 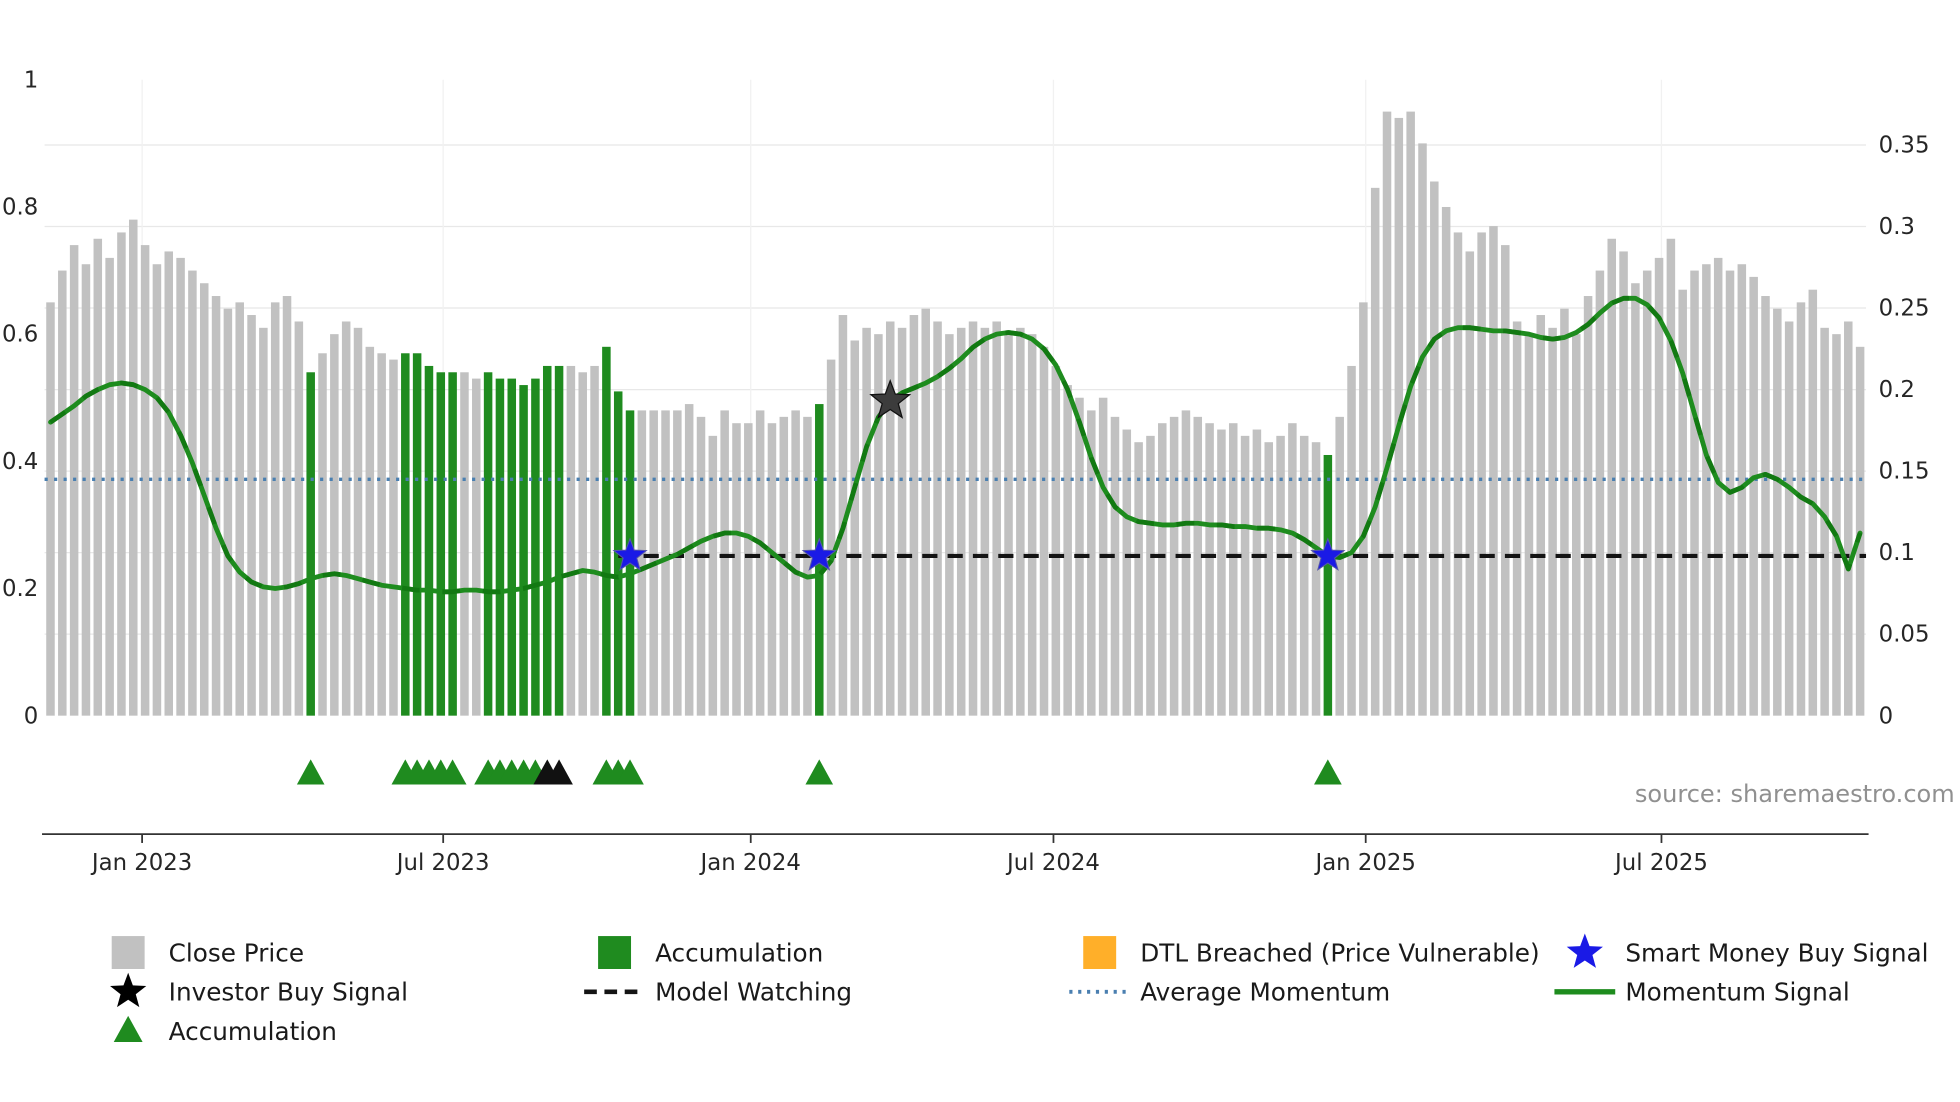 I want to click on legend-item-momentum-signal: Momentum Signal, so click(x=1702, y=992).